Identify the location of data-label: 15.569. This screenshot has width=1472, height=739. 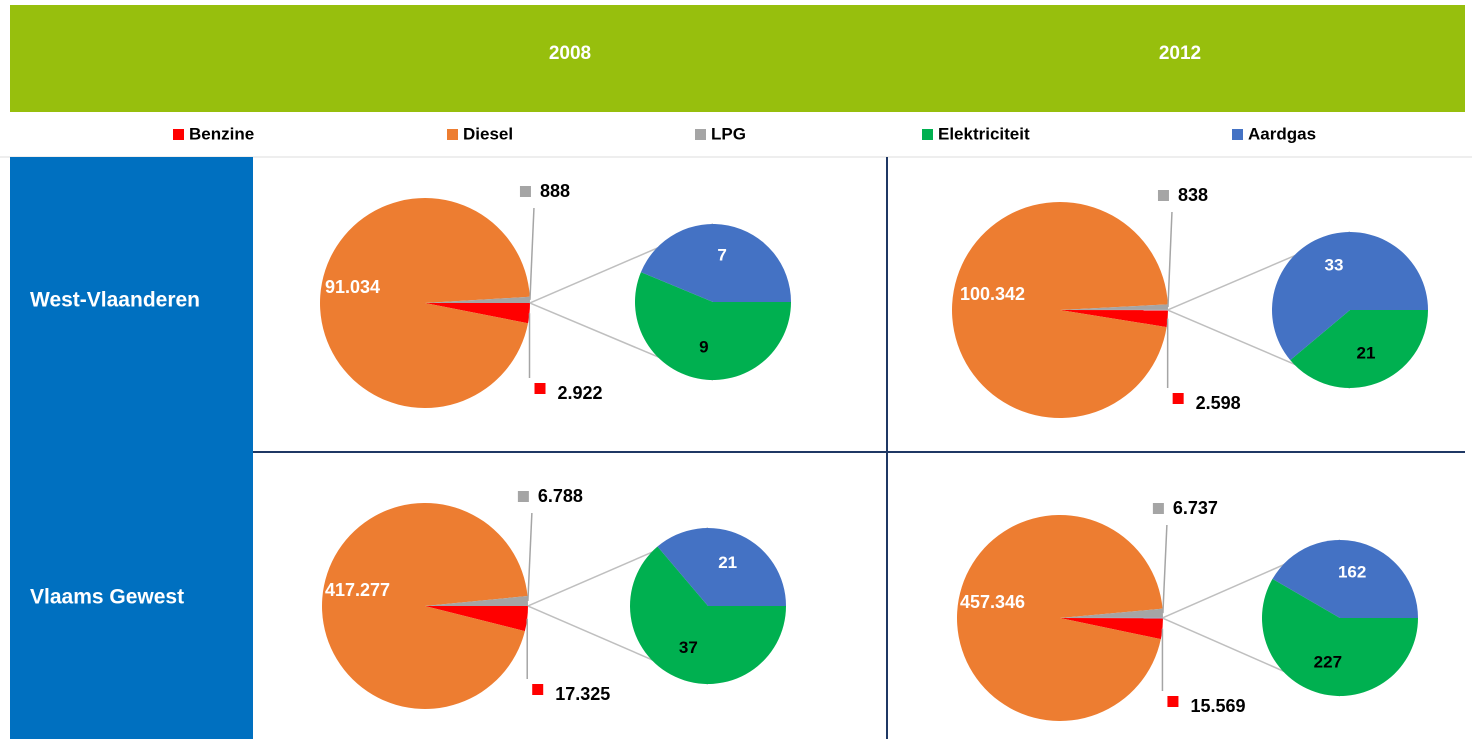
(1217, 706).